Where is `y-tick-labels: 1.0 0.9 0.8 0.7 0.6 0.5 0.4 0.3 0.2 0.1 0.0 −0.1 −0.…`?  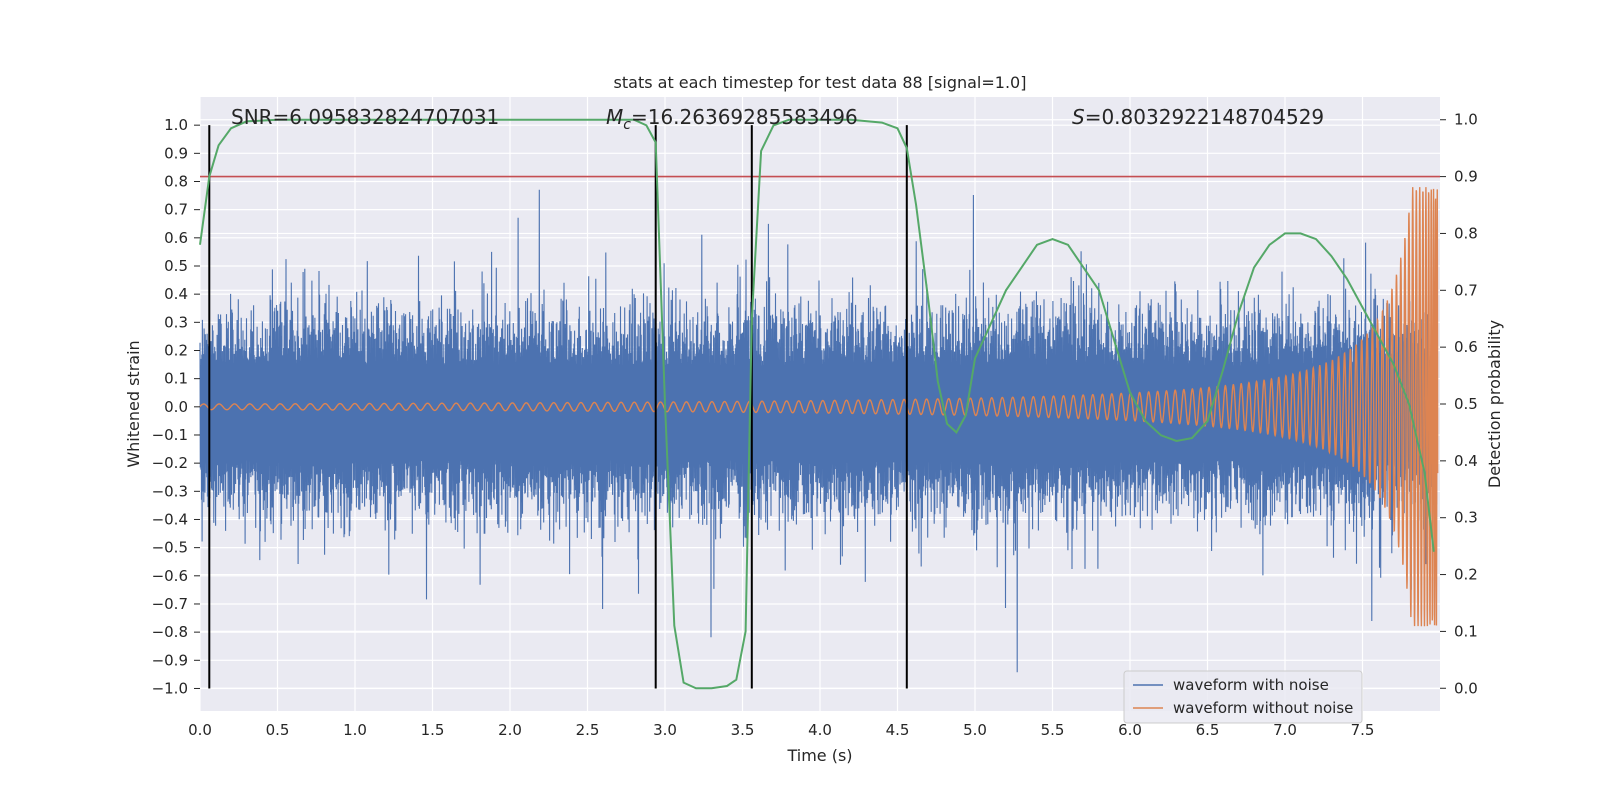 y-tick-labels: 1.0 0.9 0.8 0.7 0.6 0.5 0.4 0.3 0.2 0.1 0.0 −0.1 −0.… is located at coordinates (176, 406).